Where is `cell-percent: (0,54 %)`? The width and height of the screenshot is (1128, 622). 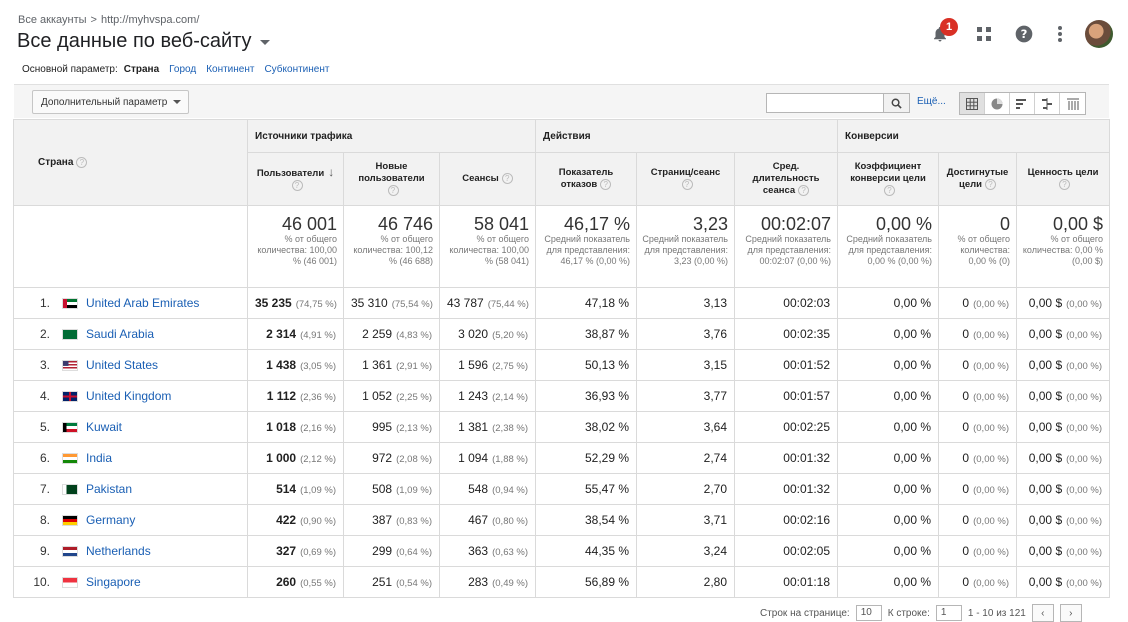 cell-percent: (0,54 %) is located at coordinates (414, 583).